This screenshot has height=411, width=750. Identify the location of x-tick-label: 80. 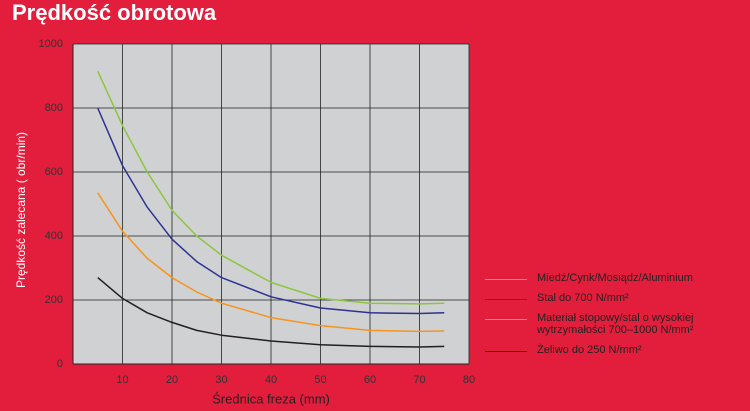
(469, 380).